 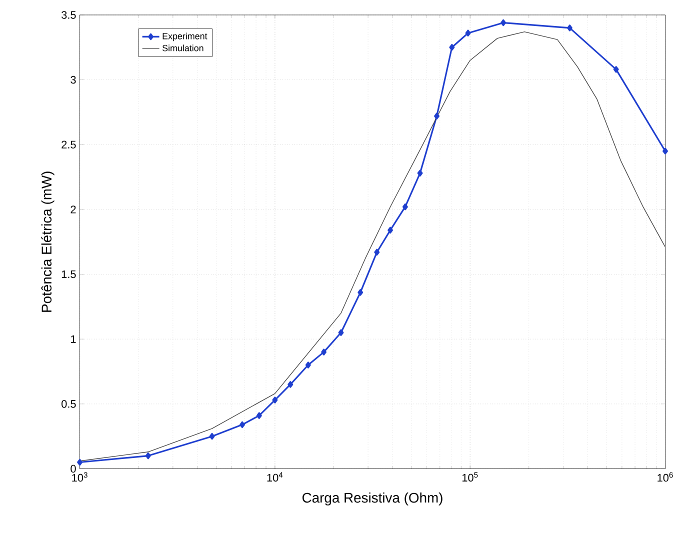 What do you see at coordinates (69, 144) in the screenshot?
I see `y-tick-label: 2.5` at bounding box center [69, 144].